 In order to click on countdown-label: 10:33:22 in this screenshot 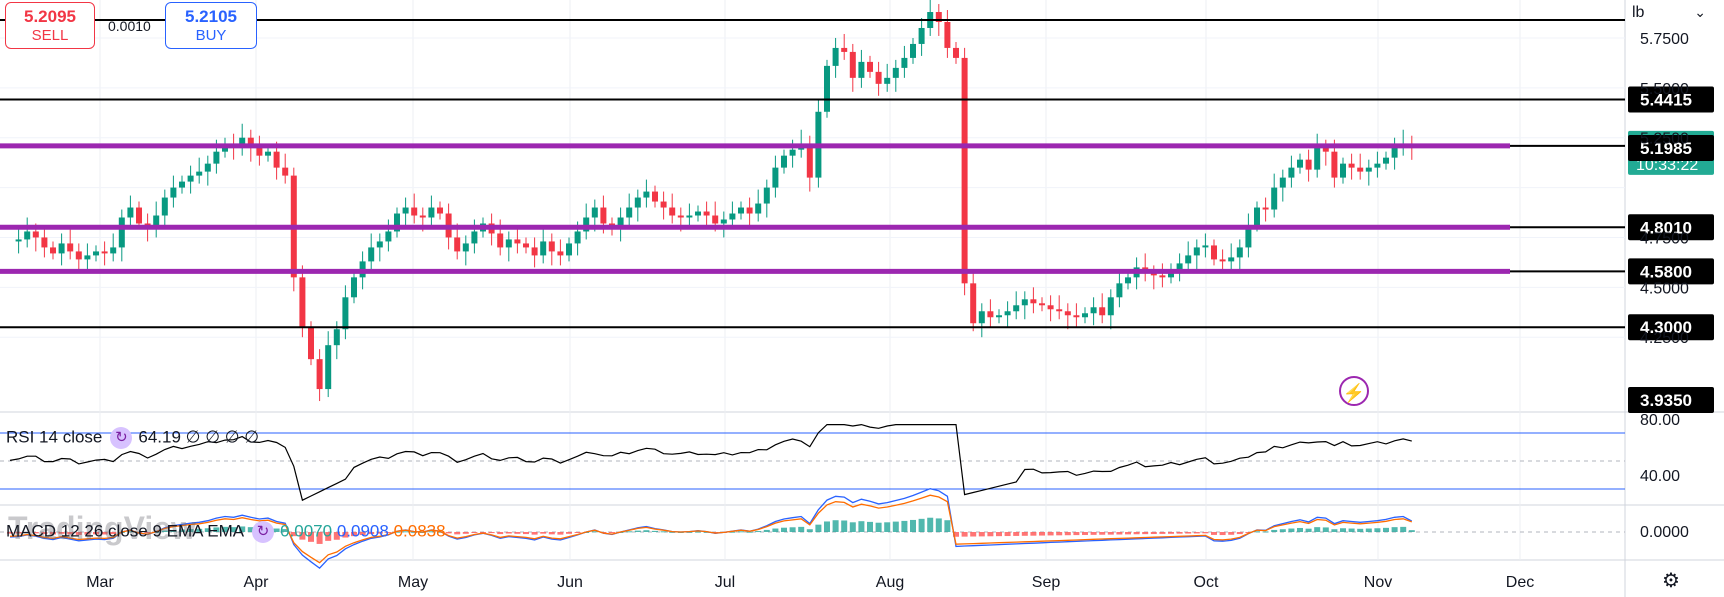, I will do `click(1667, 165)`.